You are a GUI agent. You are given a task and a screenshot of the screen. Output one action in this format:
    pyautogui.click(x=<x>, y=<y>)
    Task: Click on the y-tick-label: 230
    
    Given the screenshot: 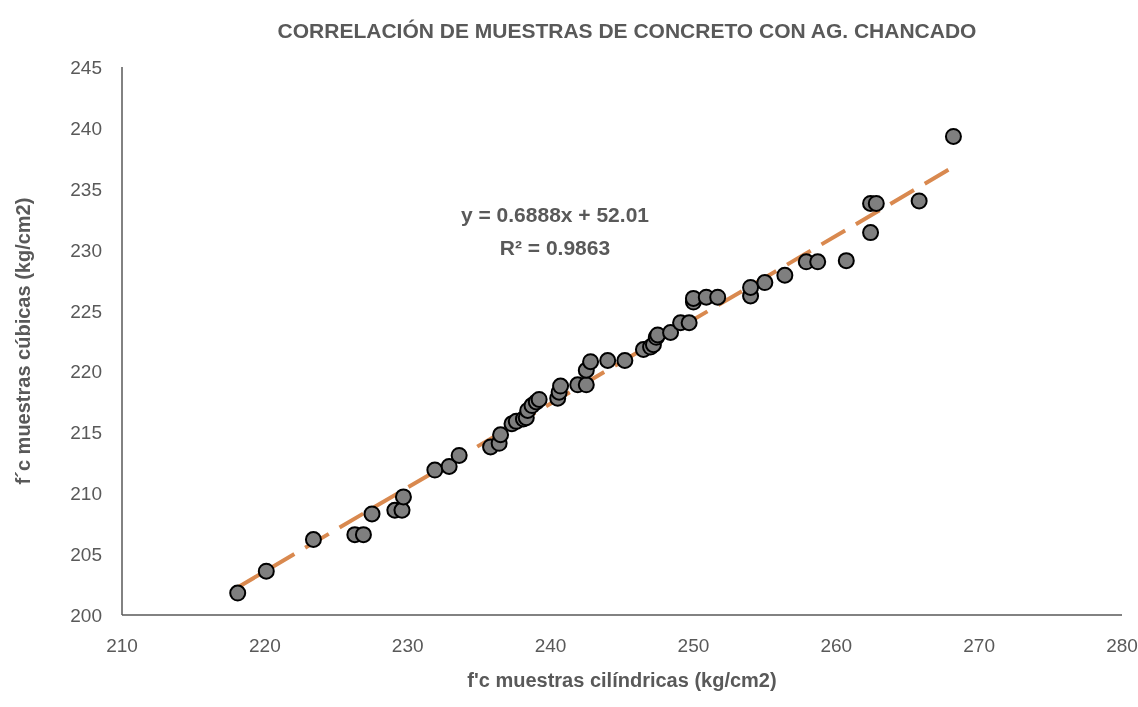 What is the action you would take?
    pyautogui.click(x=86, y=250)
    